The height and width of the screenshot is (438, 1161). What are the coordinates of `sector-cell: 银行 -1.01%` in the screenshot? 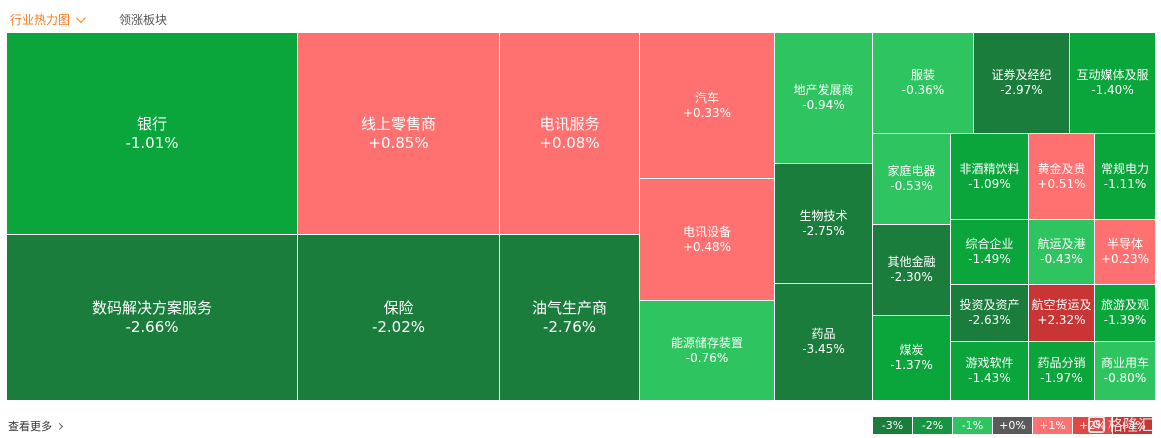 It's located at (152, 134).